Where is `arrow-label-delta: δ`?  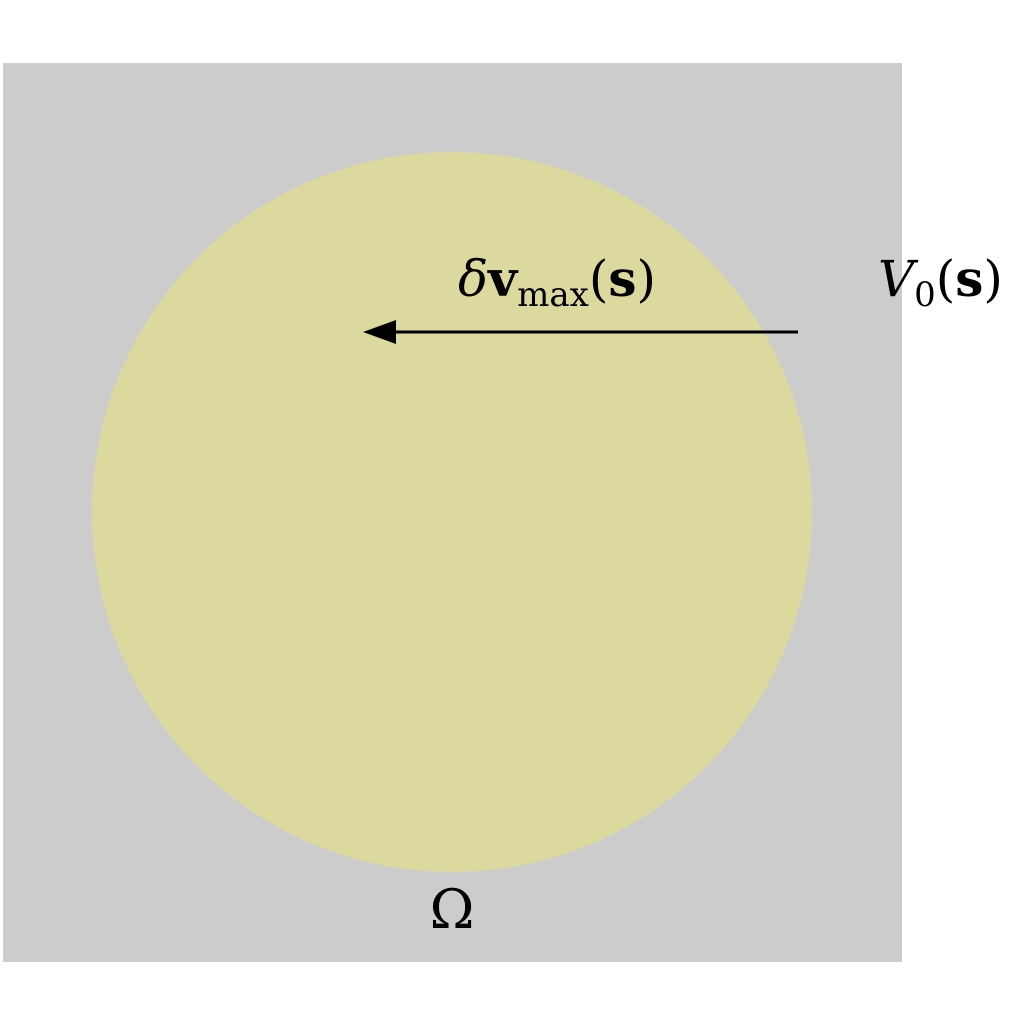 arrow-label-delta: δ is located at coordinates (473, 279).